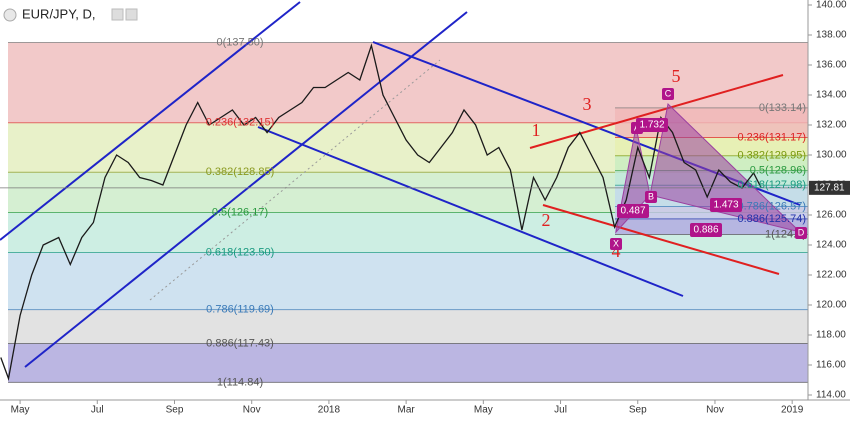 The height and width of the screenshot is (422, 850). Describe the element at coordinates (831, 365) in the screenshot. I see `y-tick-label: 116.00` at that location.